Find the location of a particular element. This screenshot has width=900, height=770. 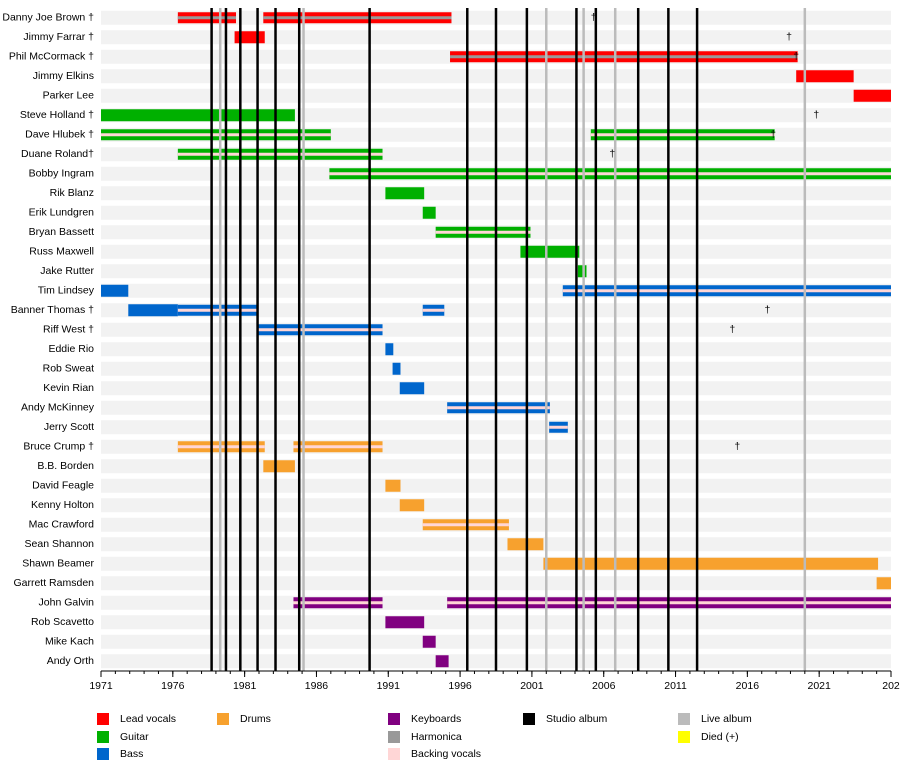

member-name: Steve Holland † is located at coordinates (57, 115).